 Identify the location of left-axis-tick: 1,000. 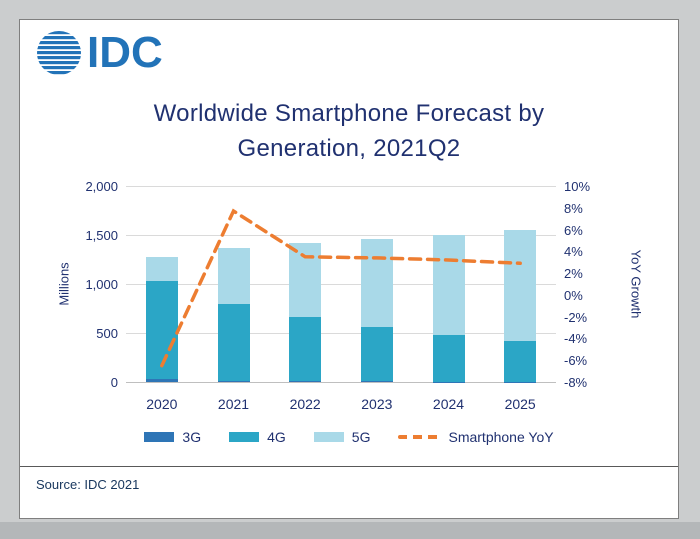
(101, 284).